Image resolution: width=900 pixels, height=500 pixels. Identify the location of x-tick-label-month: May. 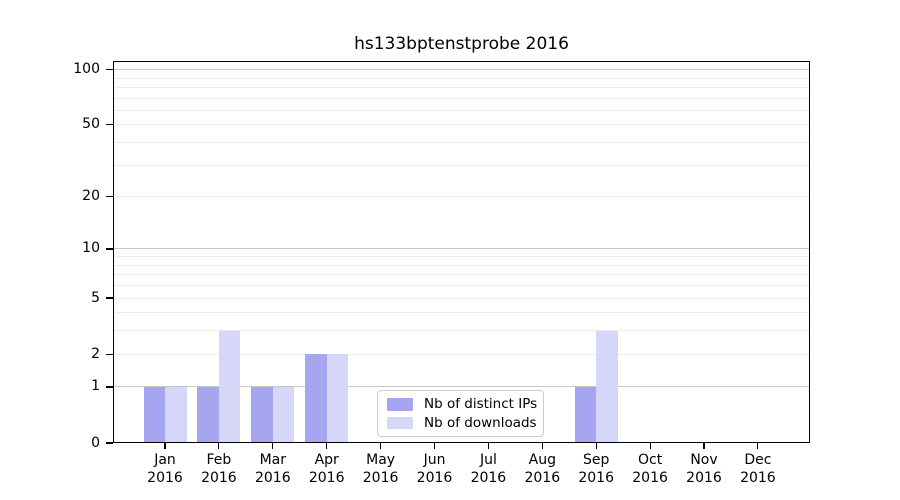
(381, 460).